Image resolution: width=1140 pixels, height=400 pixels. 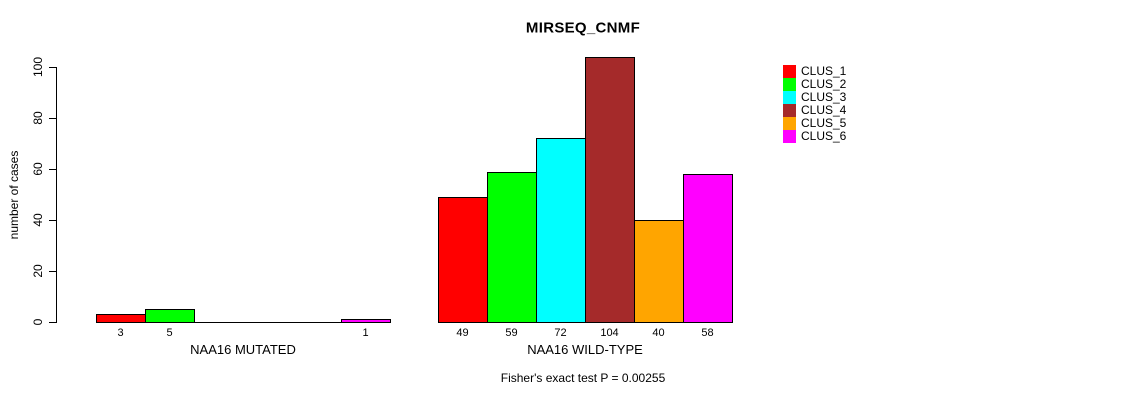 I want to click on bar-value-label: 59, so click(x=511, y=333).